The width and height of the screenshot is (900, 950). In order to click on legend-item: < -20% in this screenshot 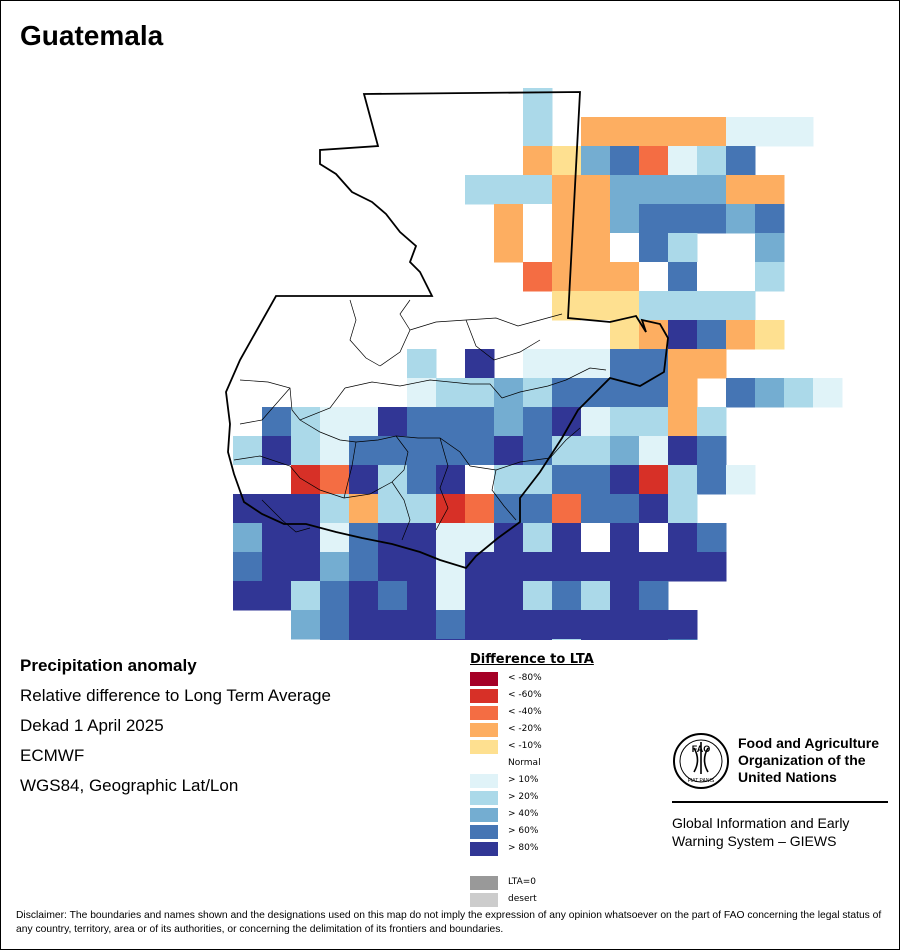, I will do `click(532, 730)`.